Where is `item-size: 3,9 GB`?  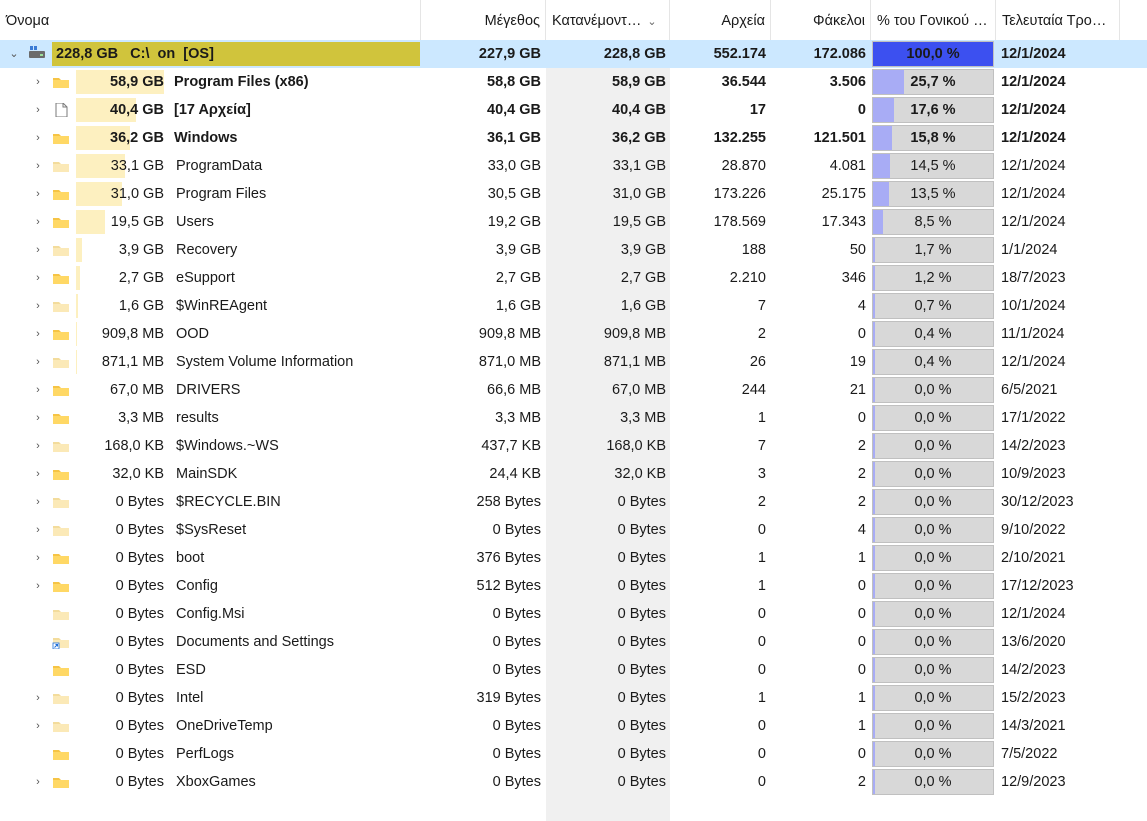
item-size: 3,9 GB is located at coordinates (518, 250).